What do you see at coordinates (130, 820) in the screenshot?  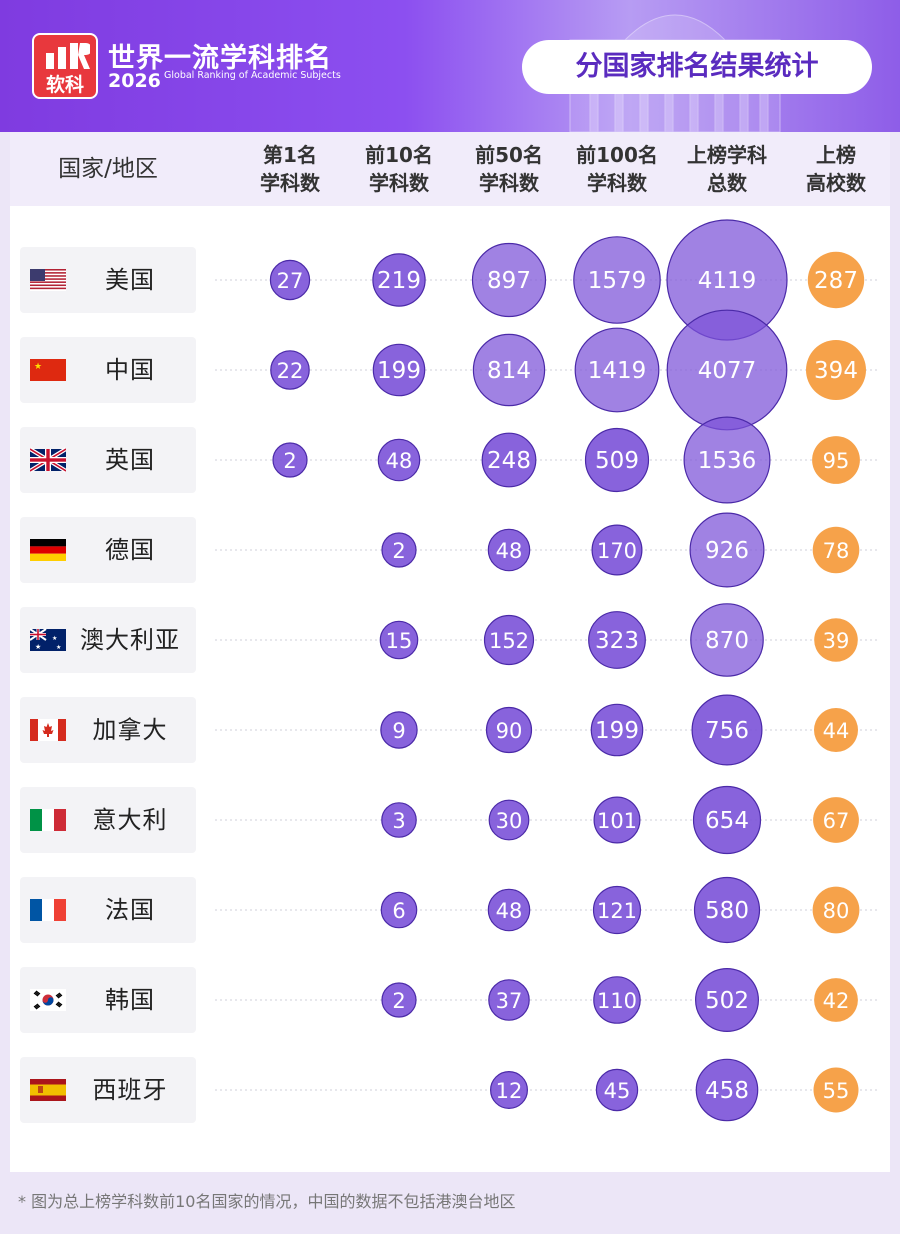 I see `country-name: 意大利` at bounding box center [130, 820].